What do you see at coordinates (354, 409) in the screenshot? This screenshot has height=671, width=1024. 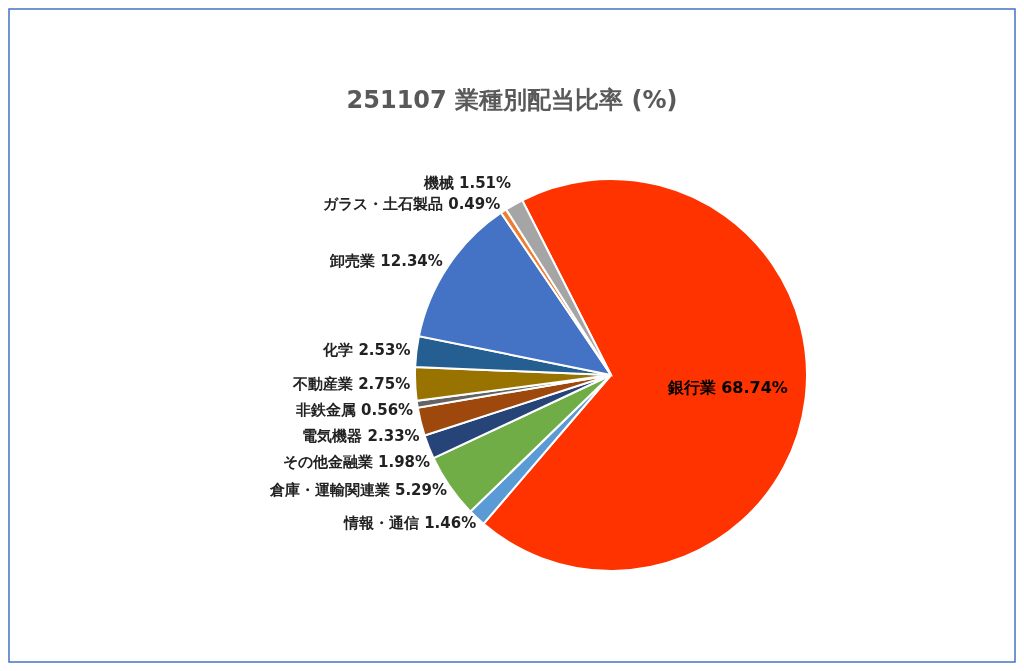 I see `slice-label: 非鉄金属 0.56%` at bounding box center [354, 409].